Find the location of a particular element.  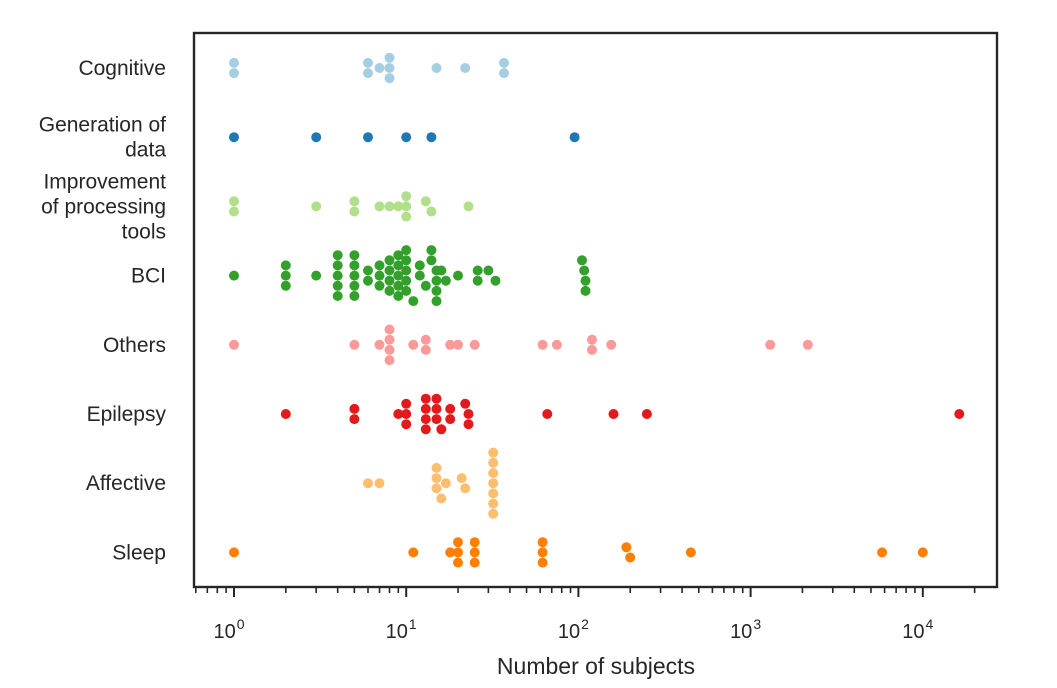

category-label: Affective is located at coordinates (126, 483).